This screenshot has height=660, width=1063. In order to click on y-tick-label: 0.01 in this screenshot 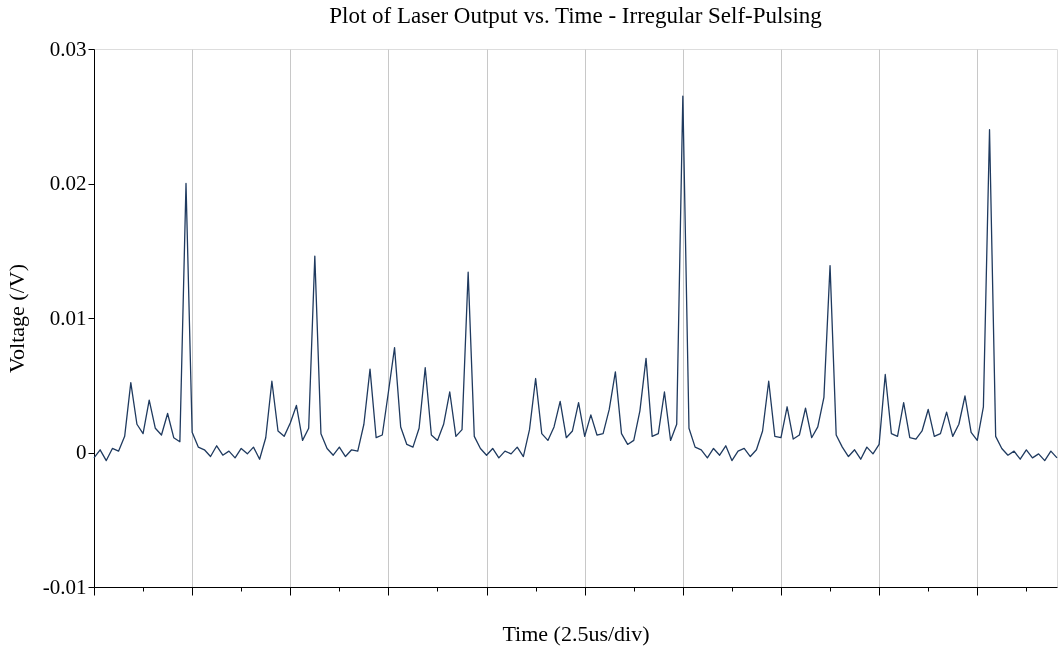, I will do `click(68, 317)`.